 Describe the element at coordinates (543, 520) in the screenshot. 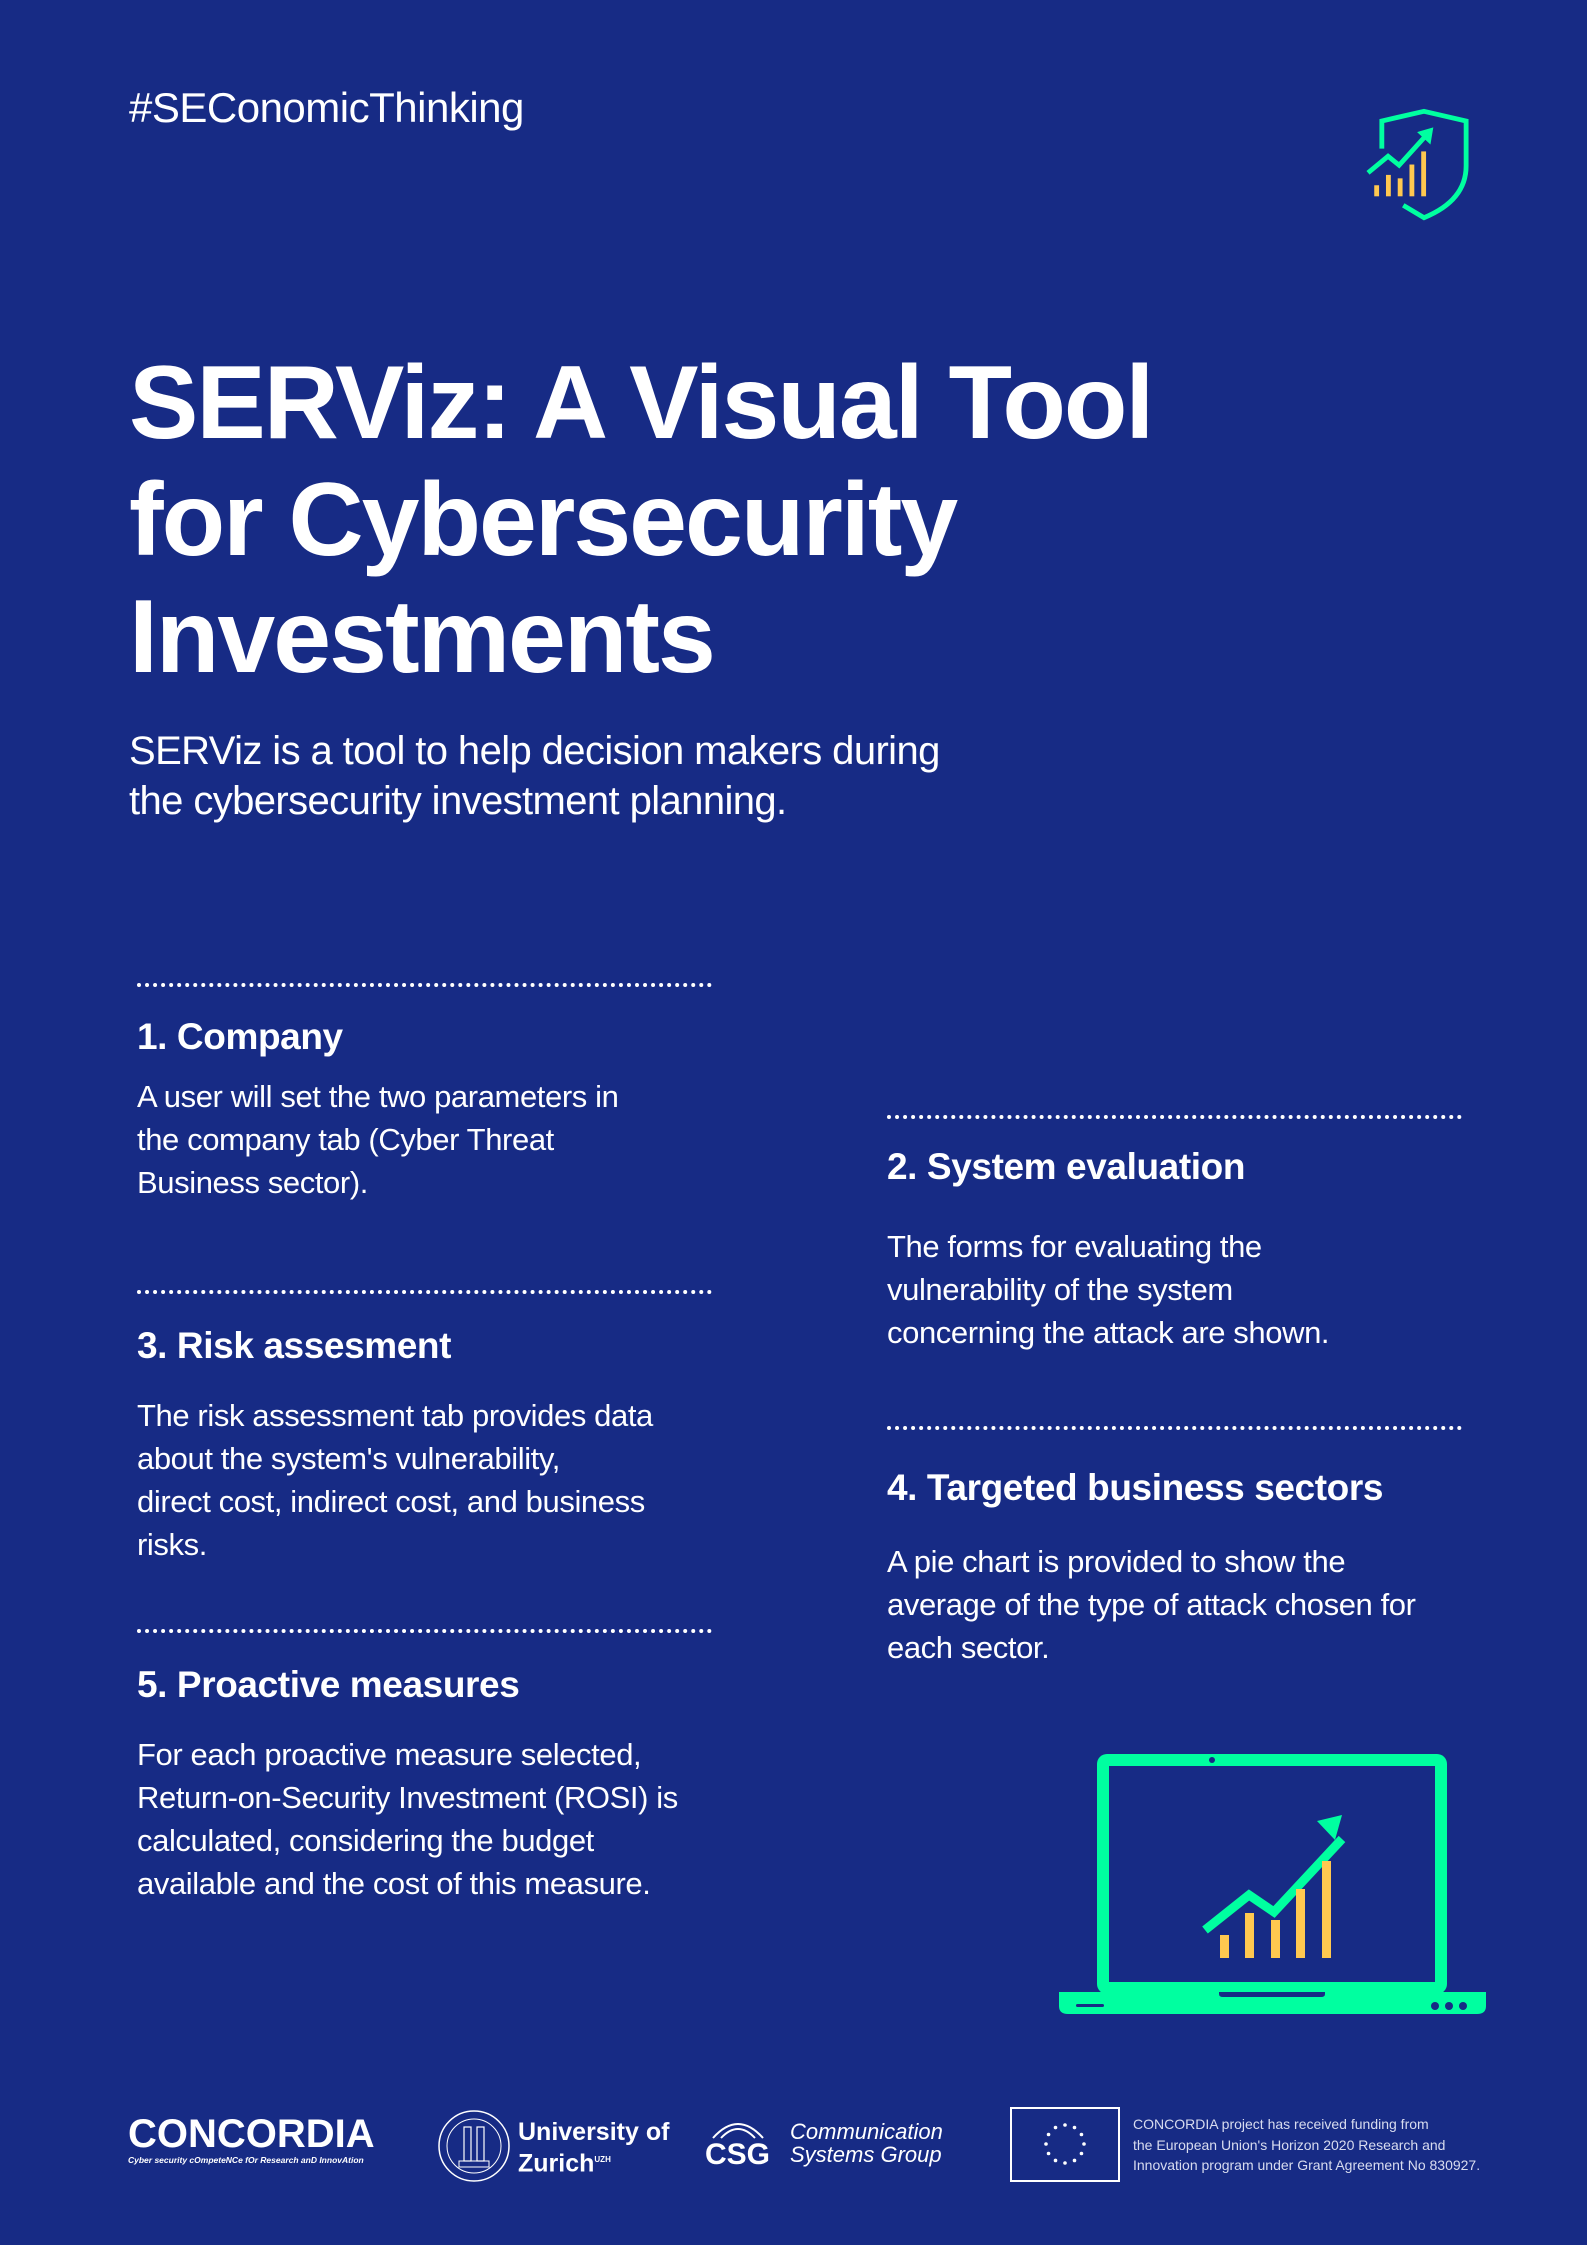

I see `title-line: for Cybersecurity` at that location.